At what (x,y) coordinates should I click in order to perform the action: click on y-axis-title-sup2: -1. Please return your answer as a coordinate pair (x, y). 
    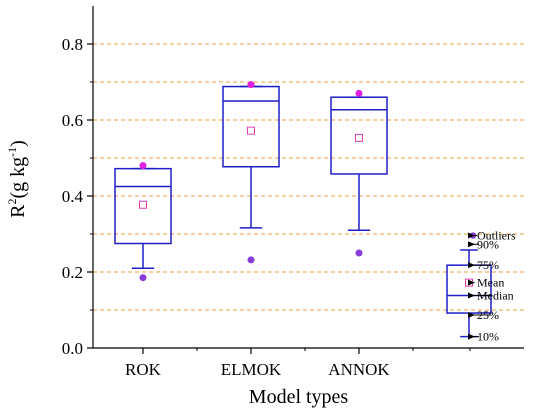
    Looking at the image, I should click on (12, 152).